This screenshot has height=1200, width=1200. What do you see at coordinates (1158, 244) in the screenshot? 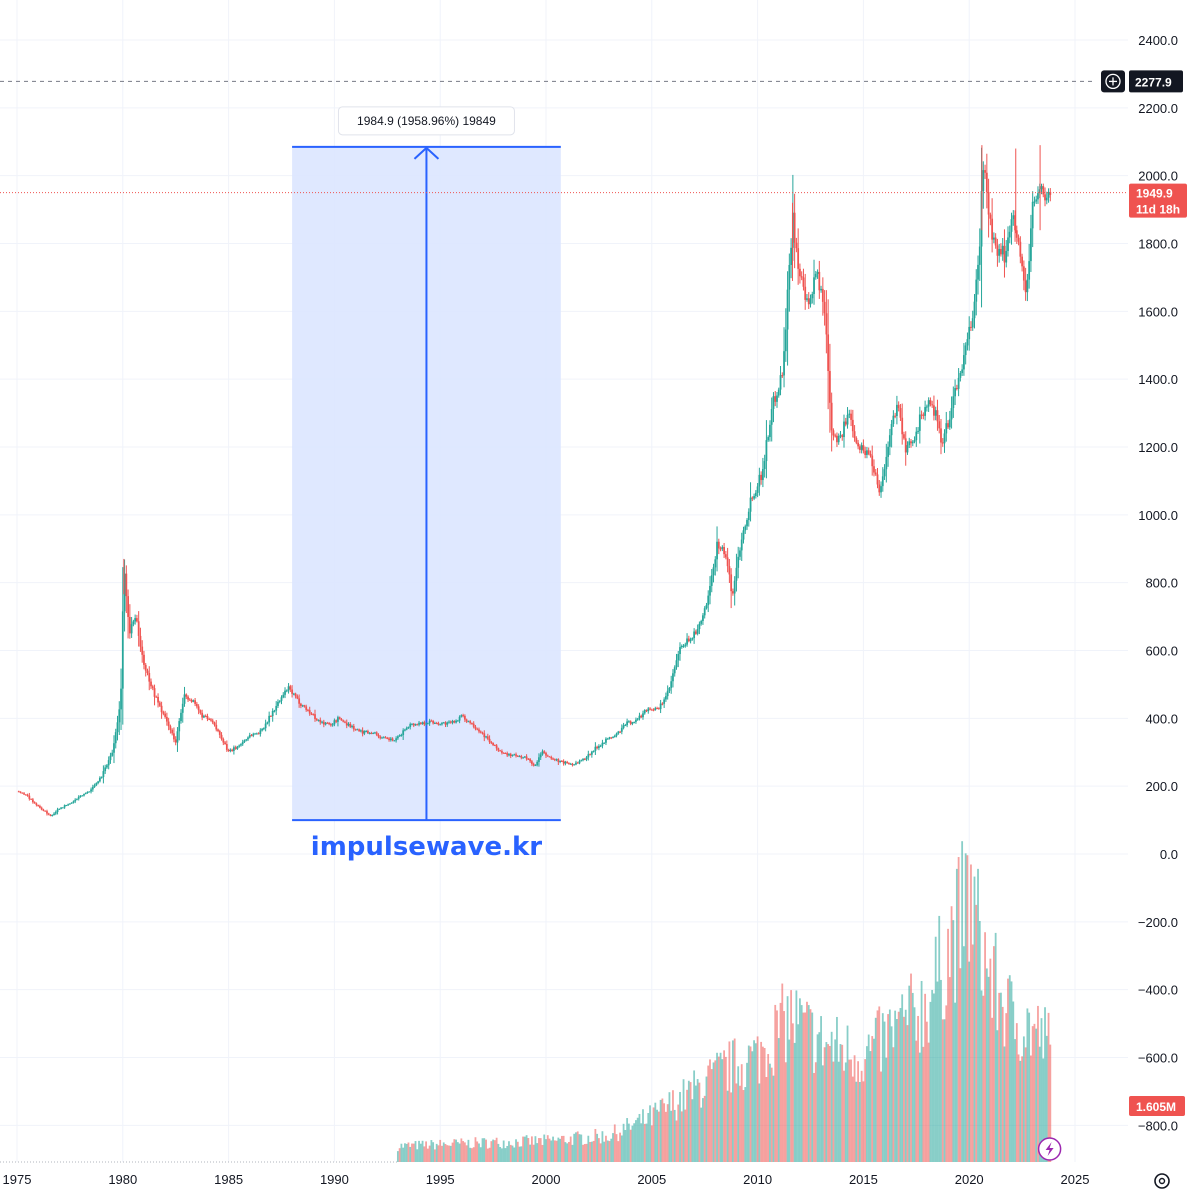
I see `y-tick-label: 1800.0` at bounding box center [1158, 244].